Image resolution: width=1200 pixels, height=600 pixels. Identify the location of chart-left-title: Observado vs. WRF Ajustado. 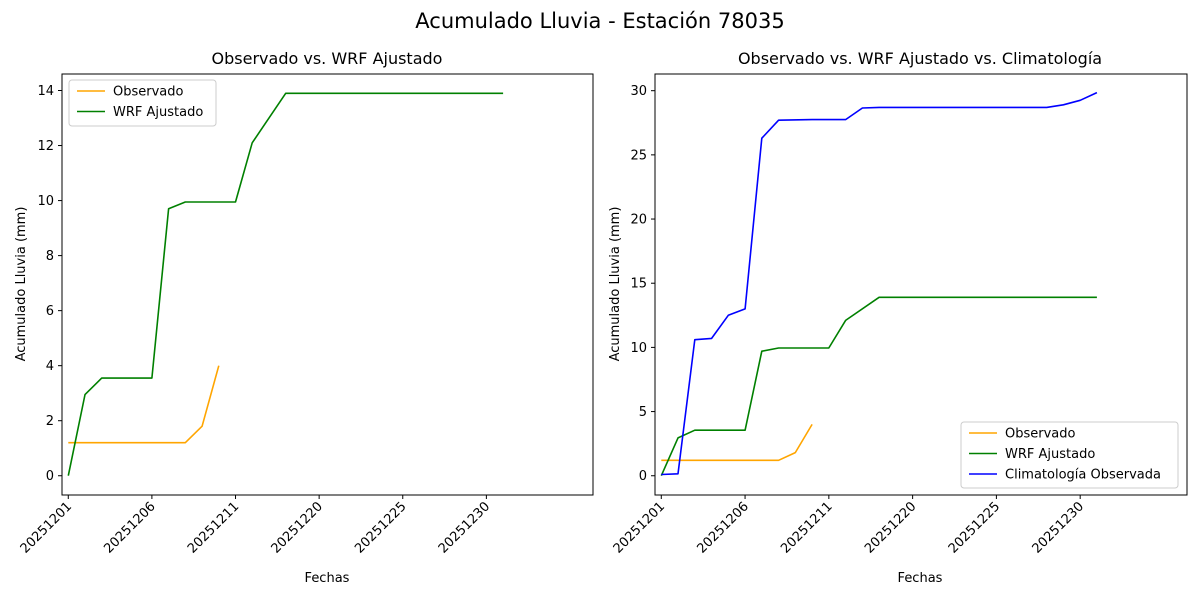
(327, 58).